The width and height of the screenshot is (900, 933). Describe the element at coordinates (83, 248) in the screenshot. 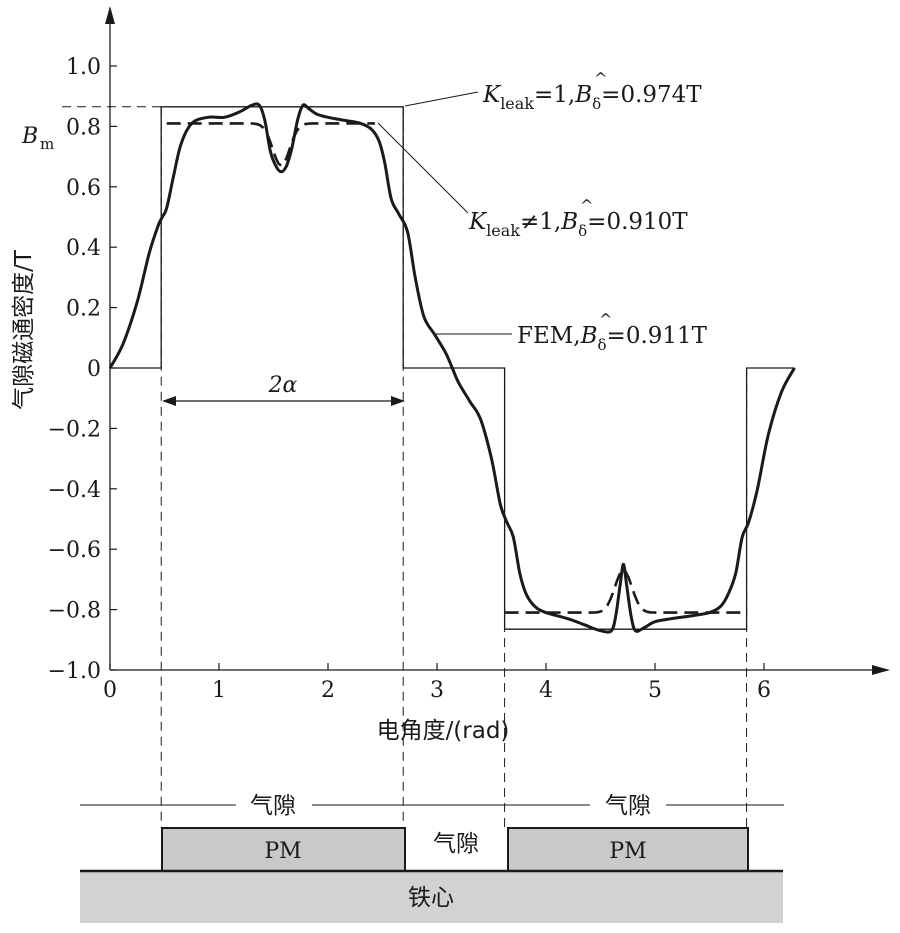

I see `y-tick-label: 0.4` at that location.